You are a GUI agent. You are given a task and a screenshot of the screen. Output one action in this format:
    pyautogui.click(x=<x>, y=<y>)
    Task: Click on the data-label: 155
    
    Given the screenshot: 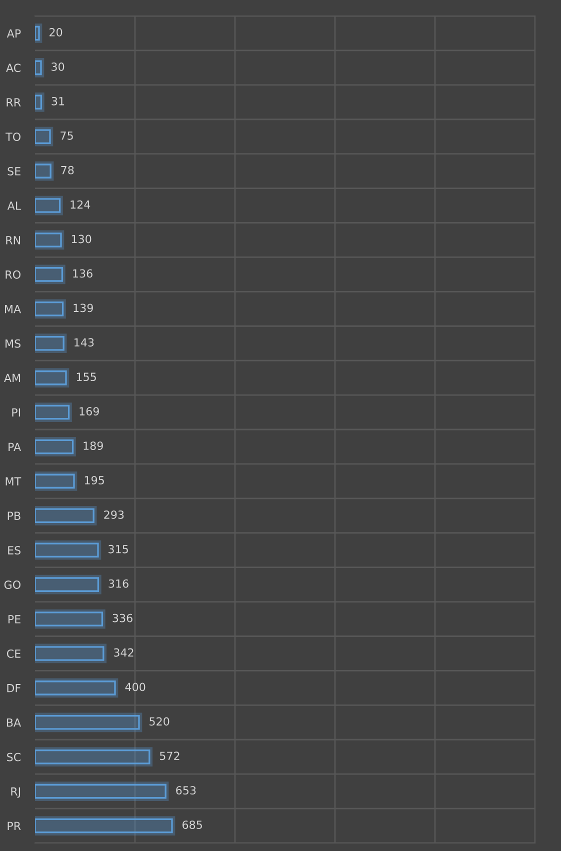 What is the action you would take?
    pyautogui.click(x=86, y=377)
    